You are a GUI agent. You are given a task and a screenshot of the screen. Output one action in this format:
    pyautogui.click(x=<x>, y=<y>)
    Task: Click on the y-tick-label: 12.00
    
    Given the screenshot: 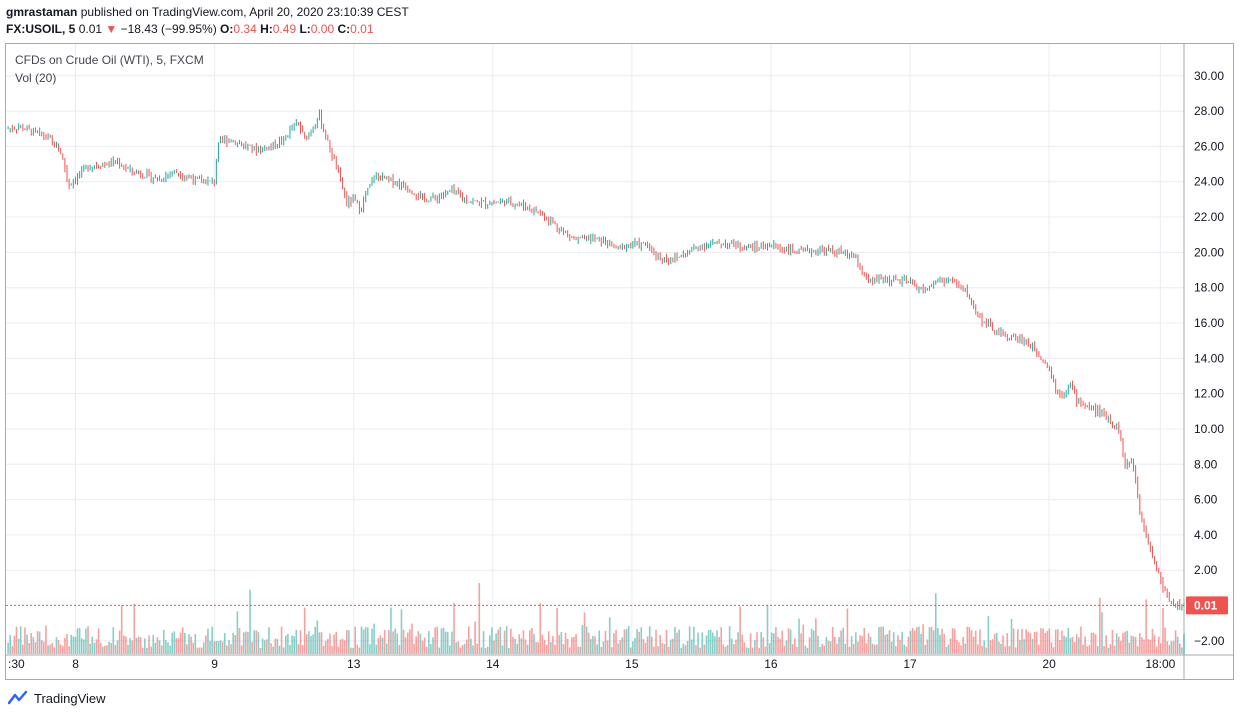 What is the action you would take?
    pyautogui.click(x=1209, y=394)
    